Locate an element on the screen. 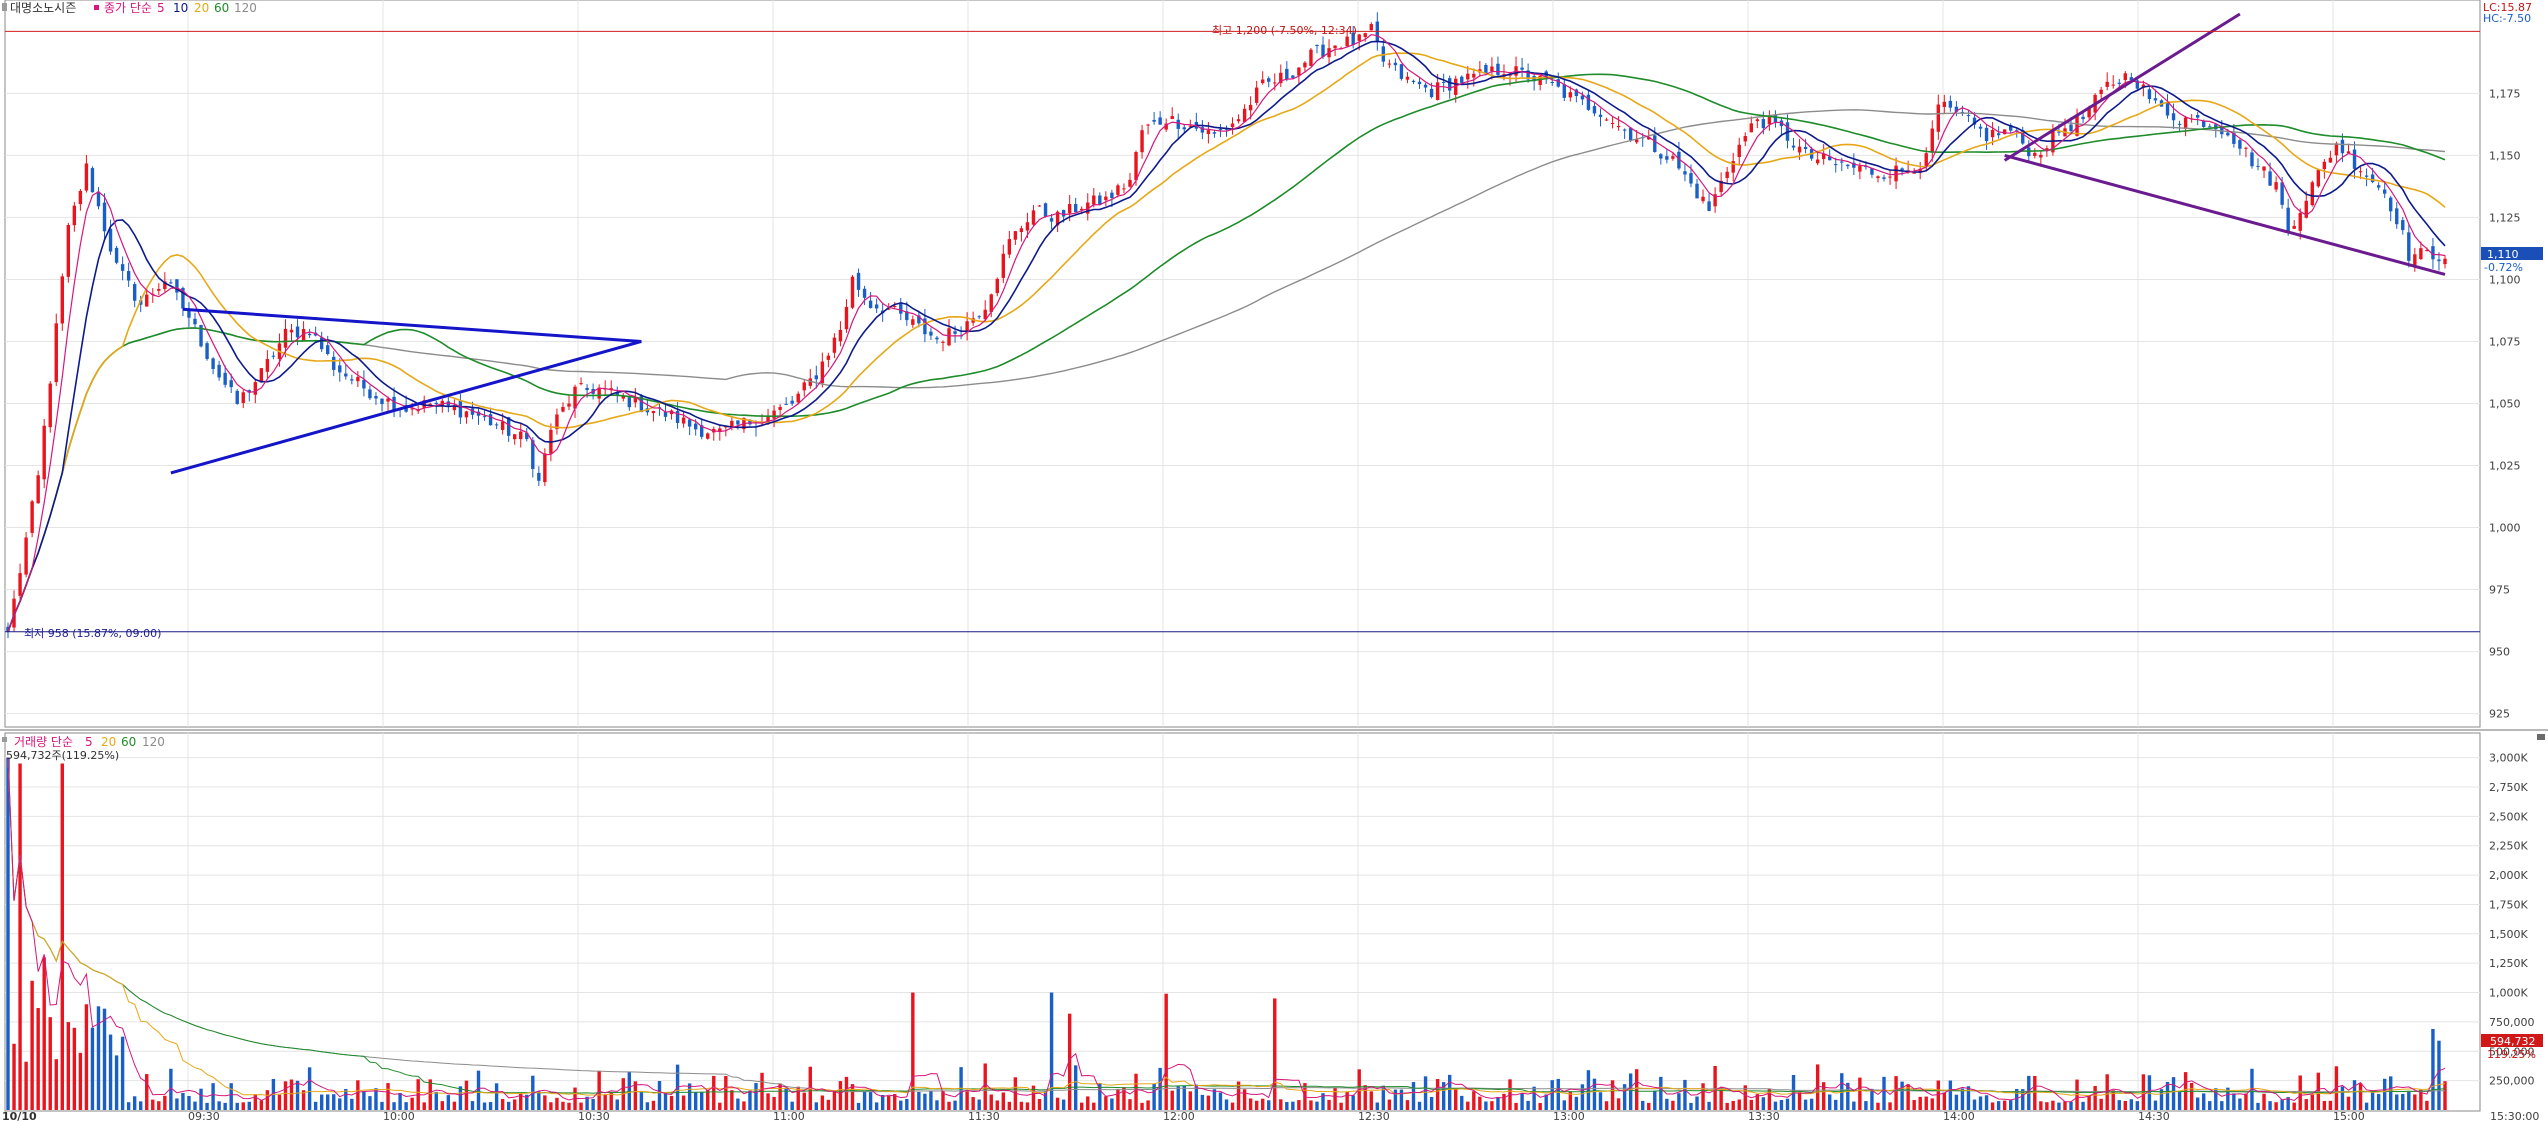 Image resolution: width=2548 pixels, height=1123 pixels. ma-legend-5: 5 is located at coordinates (161, 8).